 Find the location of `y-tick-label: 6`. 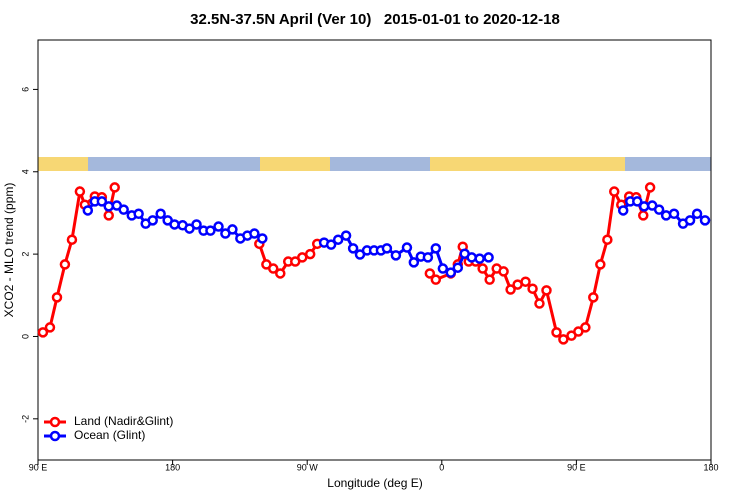

y-tick-label: 6 is located at coordinates (25, 89).